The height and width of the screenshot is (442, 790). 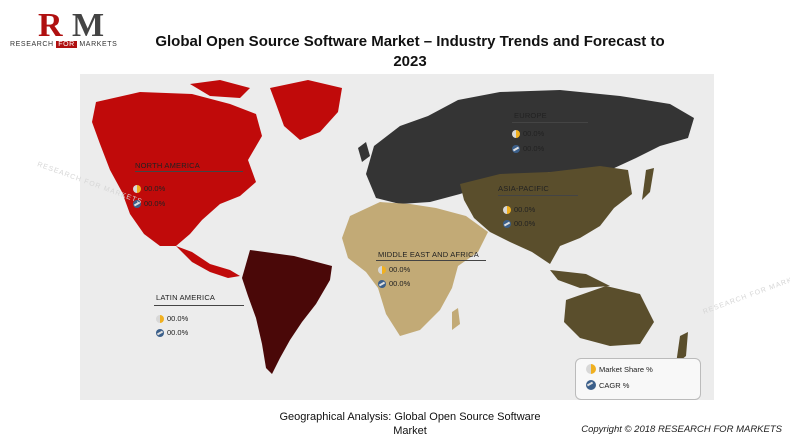 I want to click on europe-cagr: 00.0%, so click(x=528, y=148).